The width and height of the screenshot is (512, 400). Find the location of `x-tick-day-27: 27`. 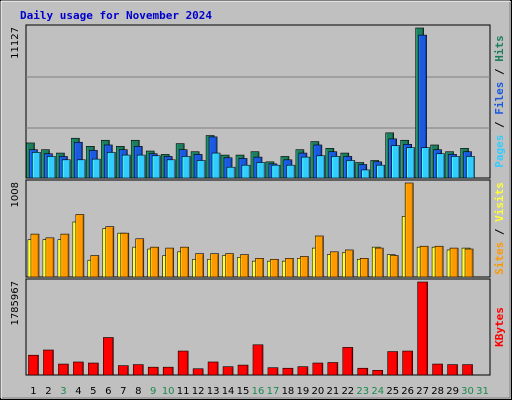

x-tick-day-27: 27 is located at coordinates (422, 391).